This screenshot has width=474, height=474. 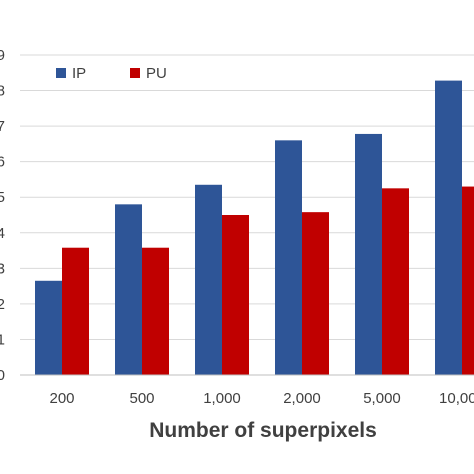 What do you see at coordinates (111, 73) in the screenshot?
I see `legend: IP PU` at bounding box center [111, 73].